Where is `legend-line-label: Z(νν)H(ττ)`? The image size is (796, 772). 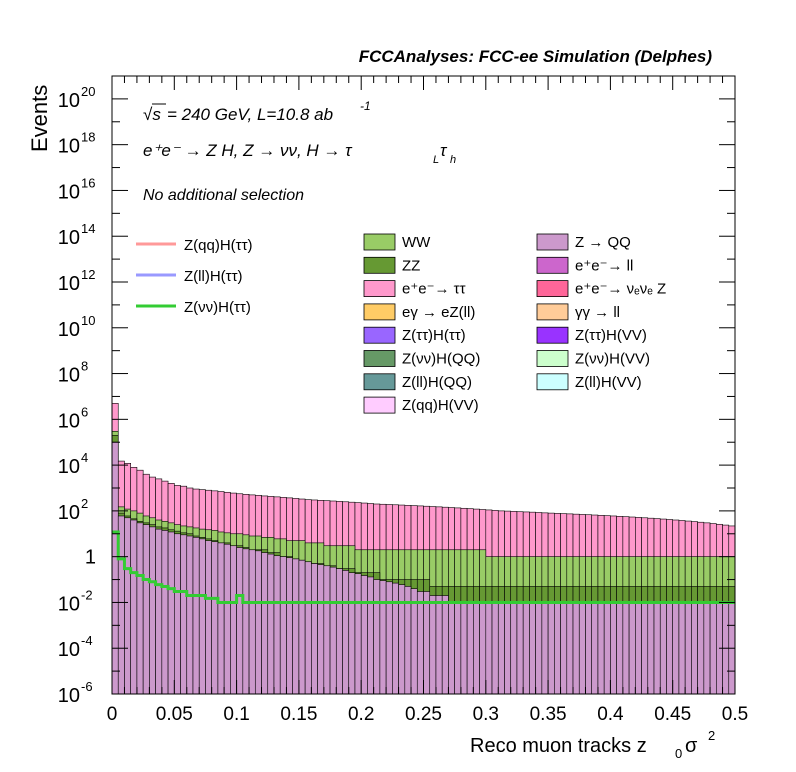
legend-line-label: Z(νν)H(ττ) is located at coordinates (217, 307).